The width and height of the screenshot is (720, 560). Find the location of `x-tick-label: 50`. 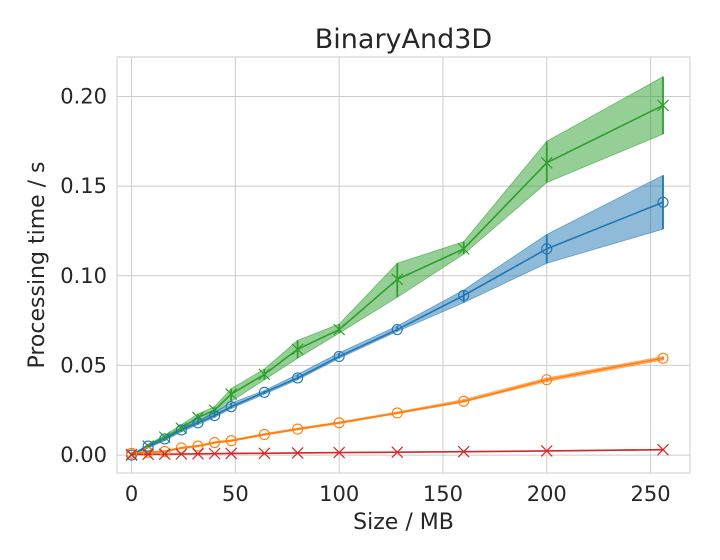

x-tick-label: 50 is located at coordinates (235, 494).